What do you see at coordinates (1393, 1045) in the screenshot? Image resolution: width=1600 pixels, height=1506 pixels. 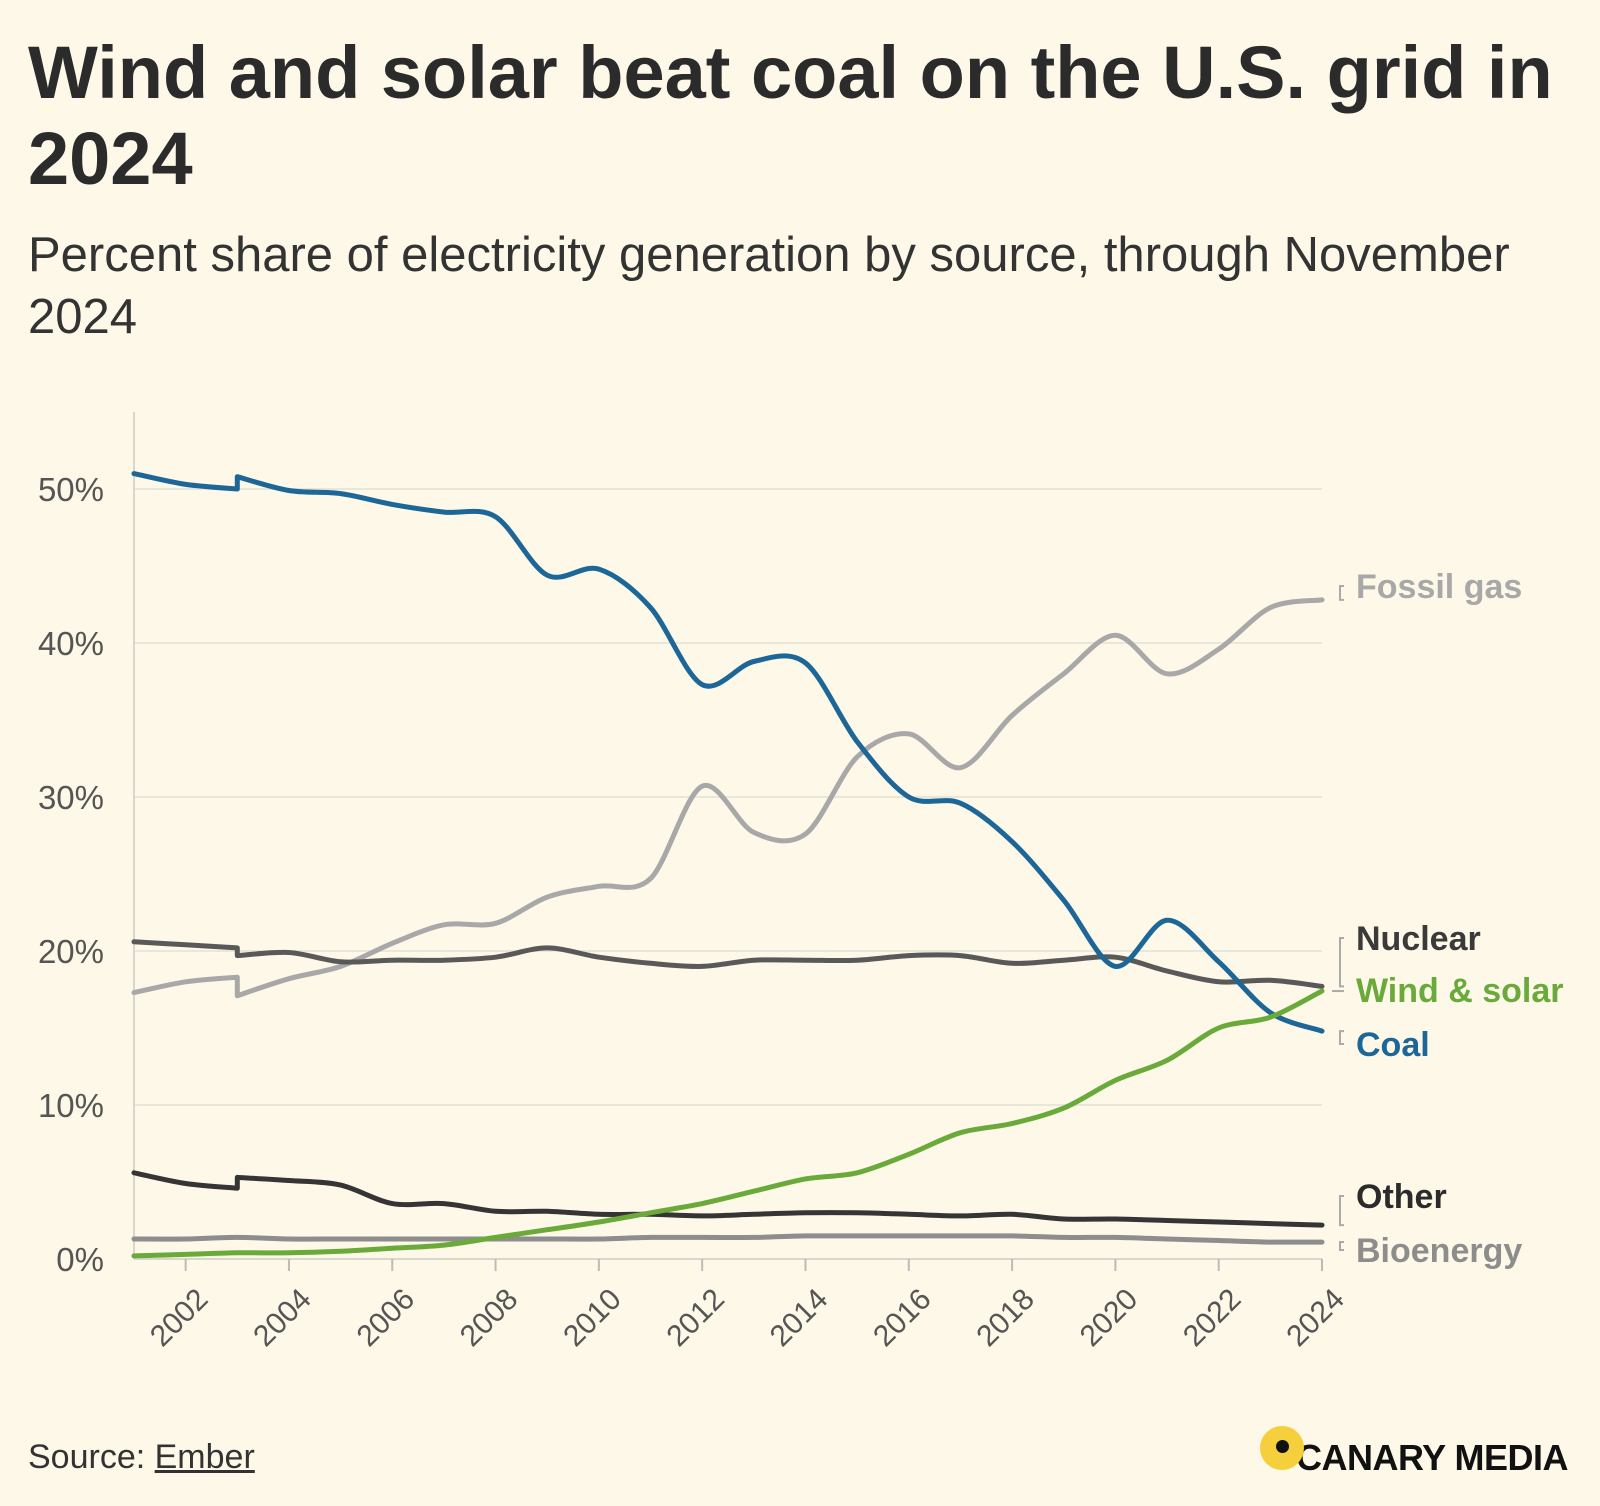 I see `series-label-coal: Coal` at bounding box center [1393, 1045].